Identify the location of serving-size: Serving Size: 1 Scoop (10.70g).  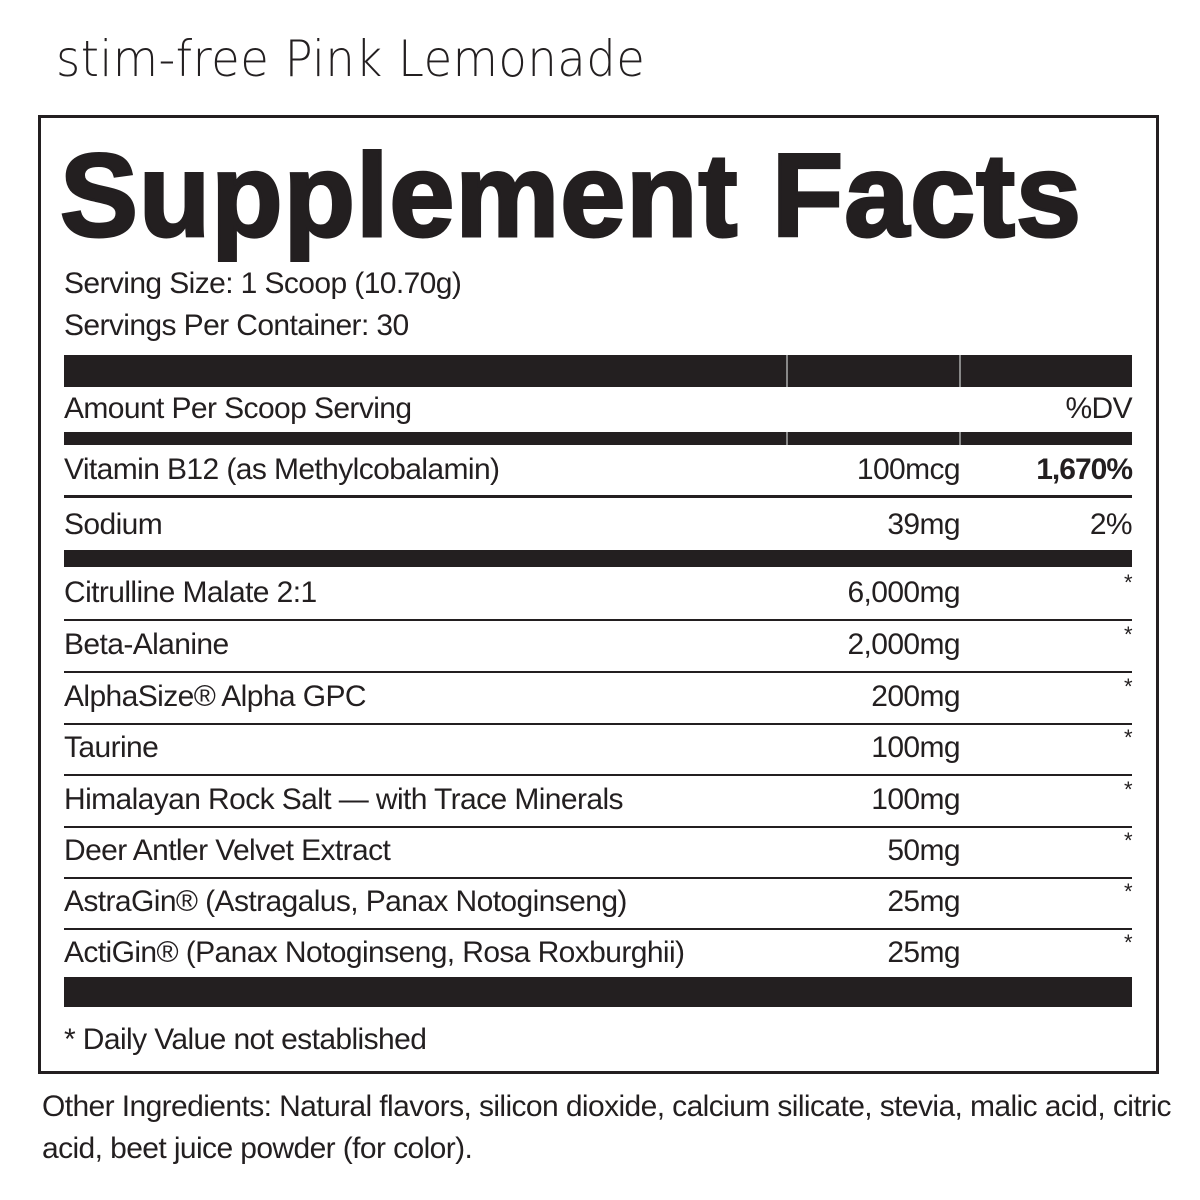
(263, 283).